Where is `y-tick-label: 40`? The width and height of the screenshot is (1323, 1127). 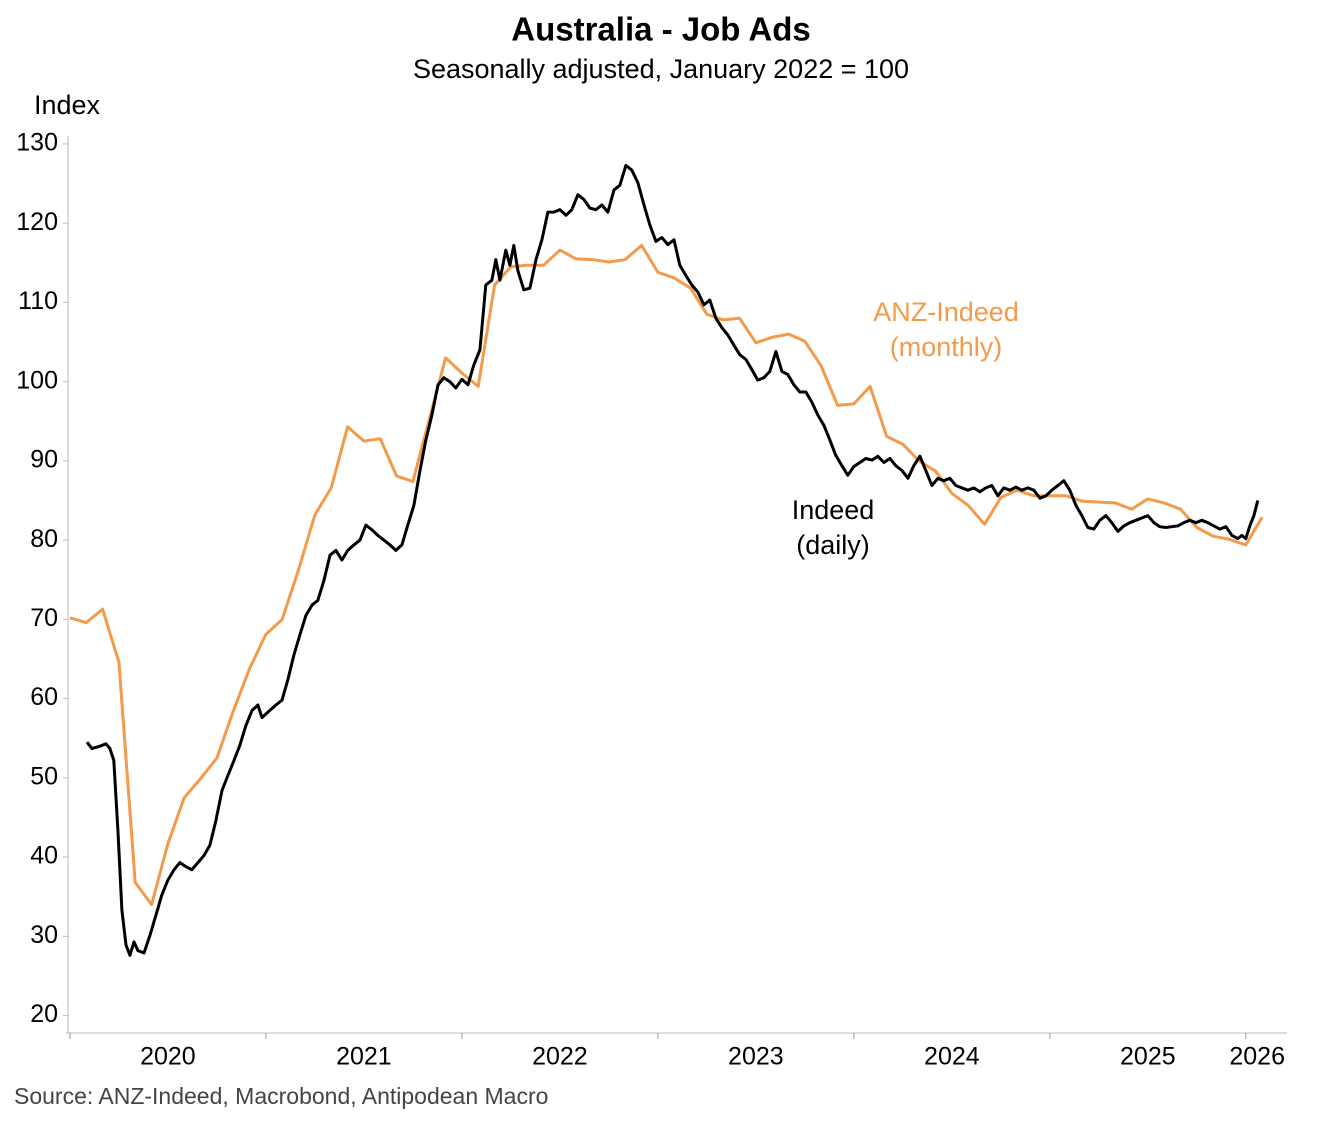
y-tick-label: 40 is located at coordinates (44, 856).